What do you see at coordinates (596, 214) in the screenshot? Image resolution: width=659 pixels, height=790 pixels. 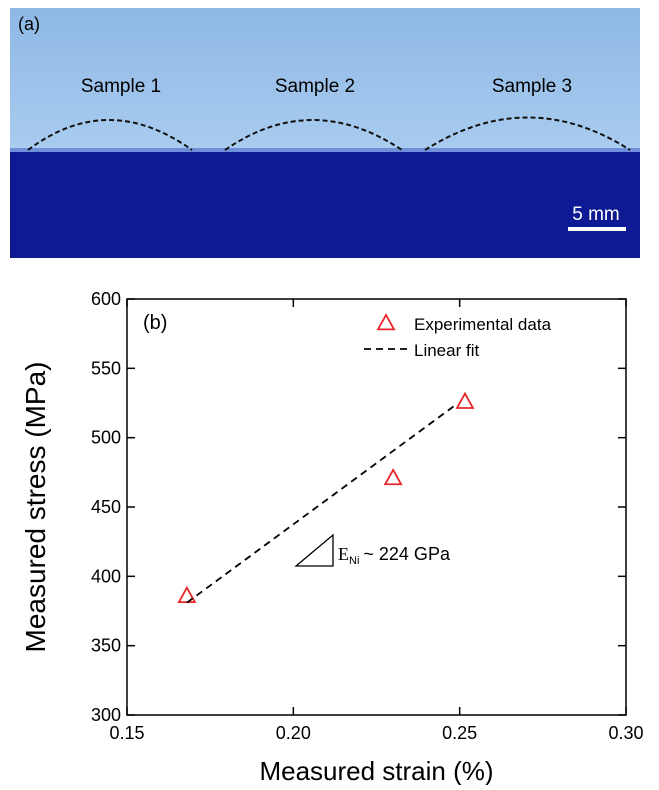 I see `scale-bar-label: 5 mm` at bounding box center [596, 214].